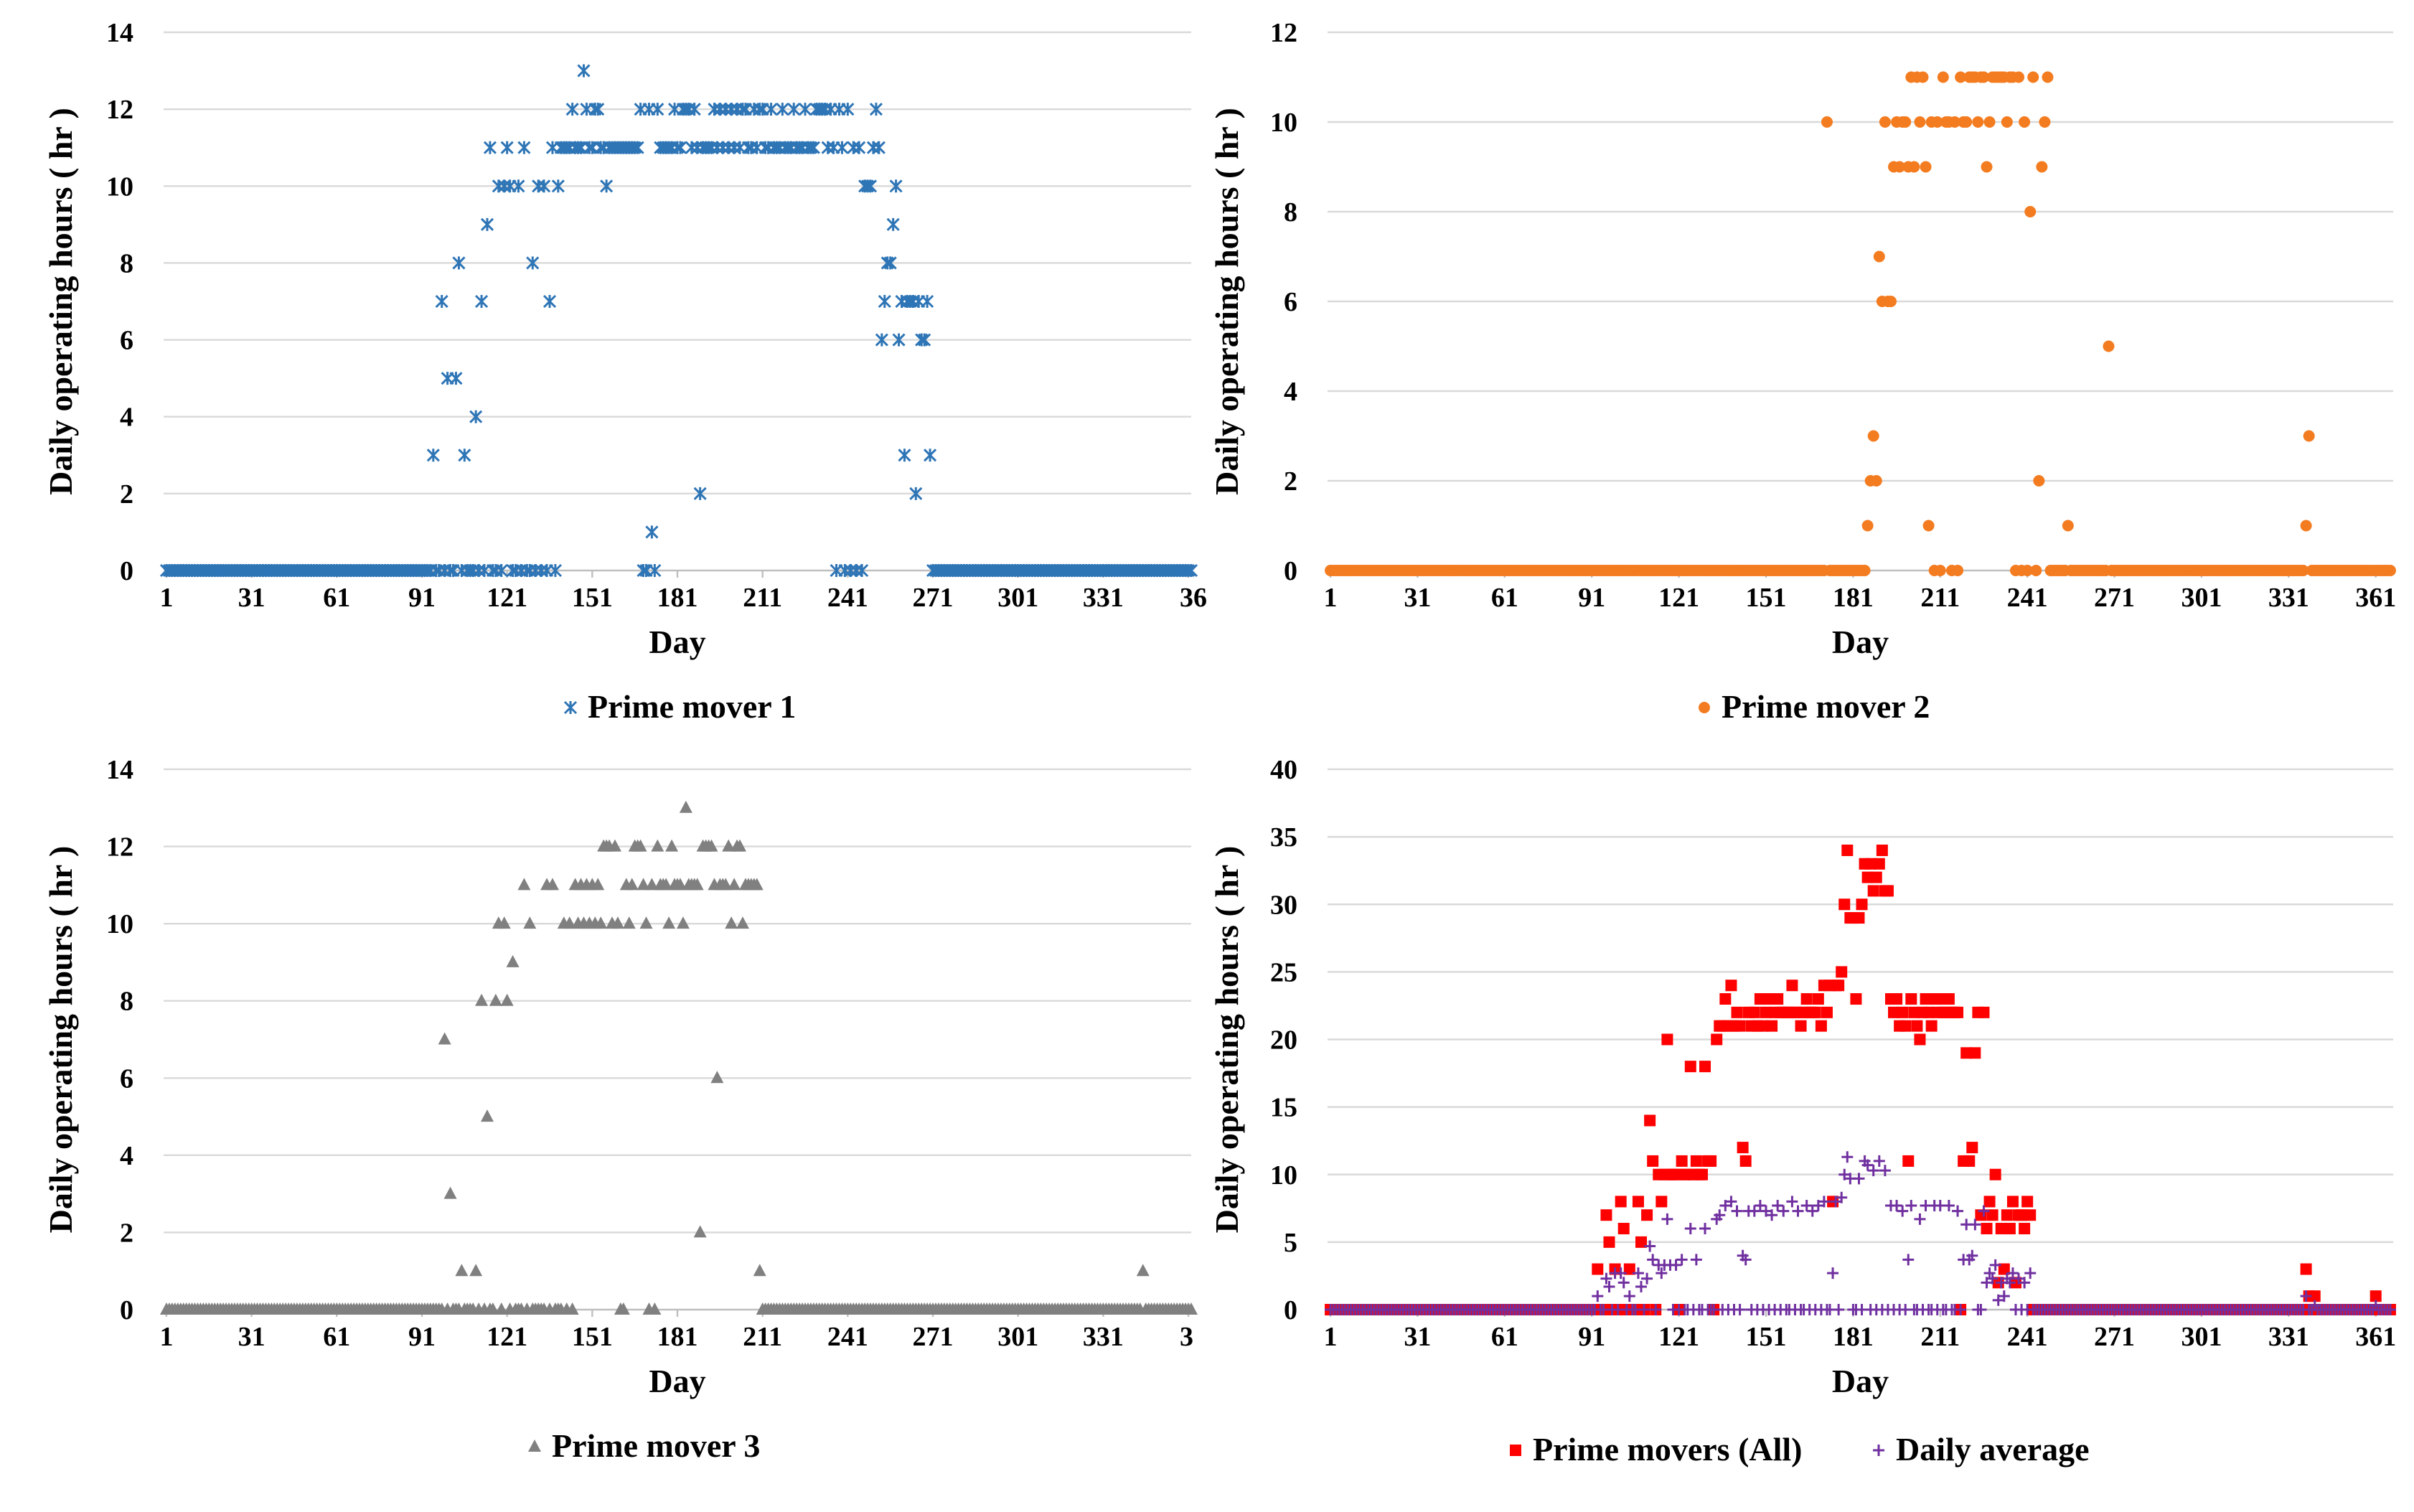 Image resolution: width=2414 pixels, height=1512 pixels. I want to click on x-axis-title: Day, so click(1861, 642).